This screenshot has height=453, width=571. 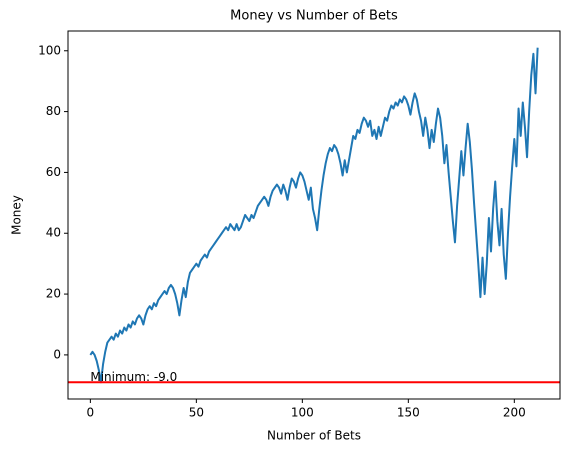 What do you see at coordinates (53, 233) in the screenshot?
I see `y-tick-label: 40` at bounding box center [53, 233].